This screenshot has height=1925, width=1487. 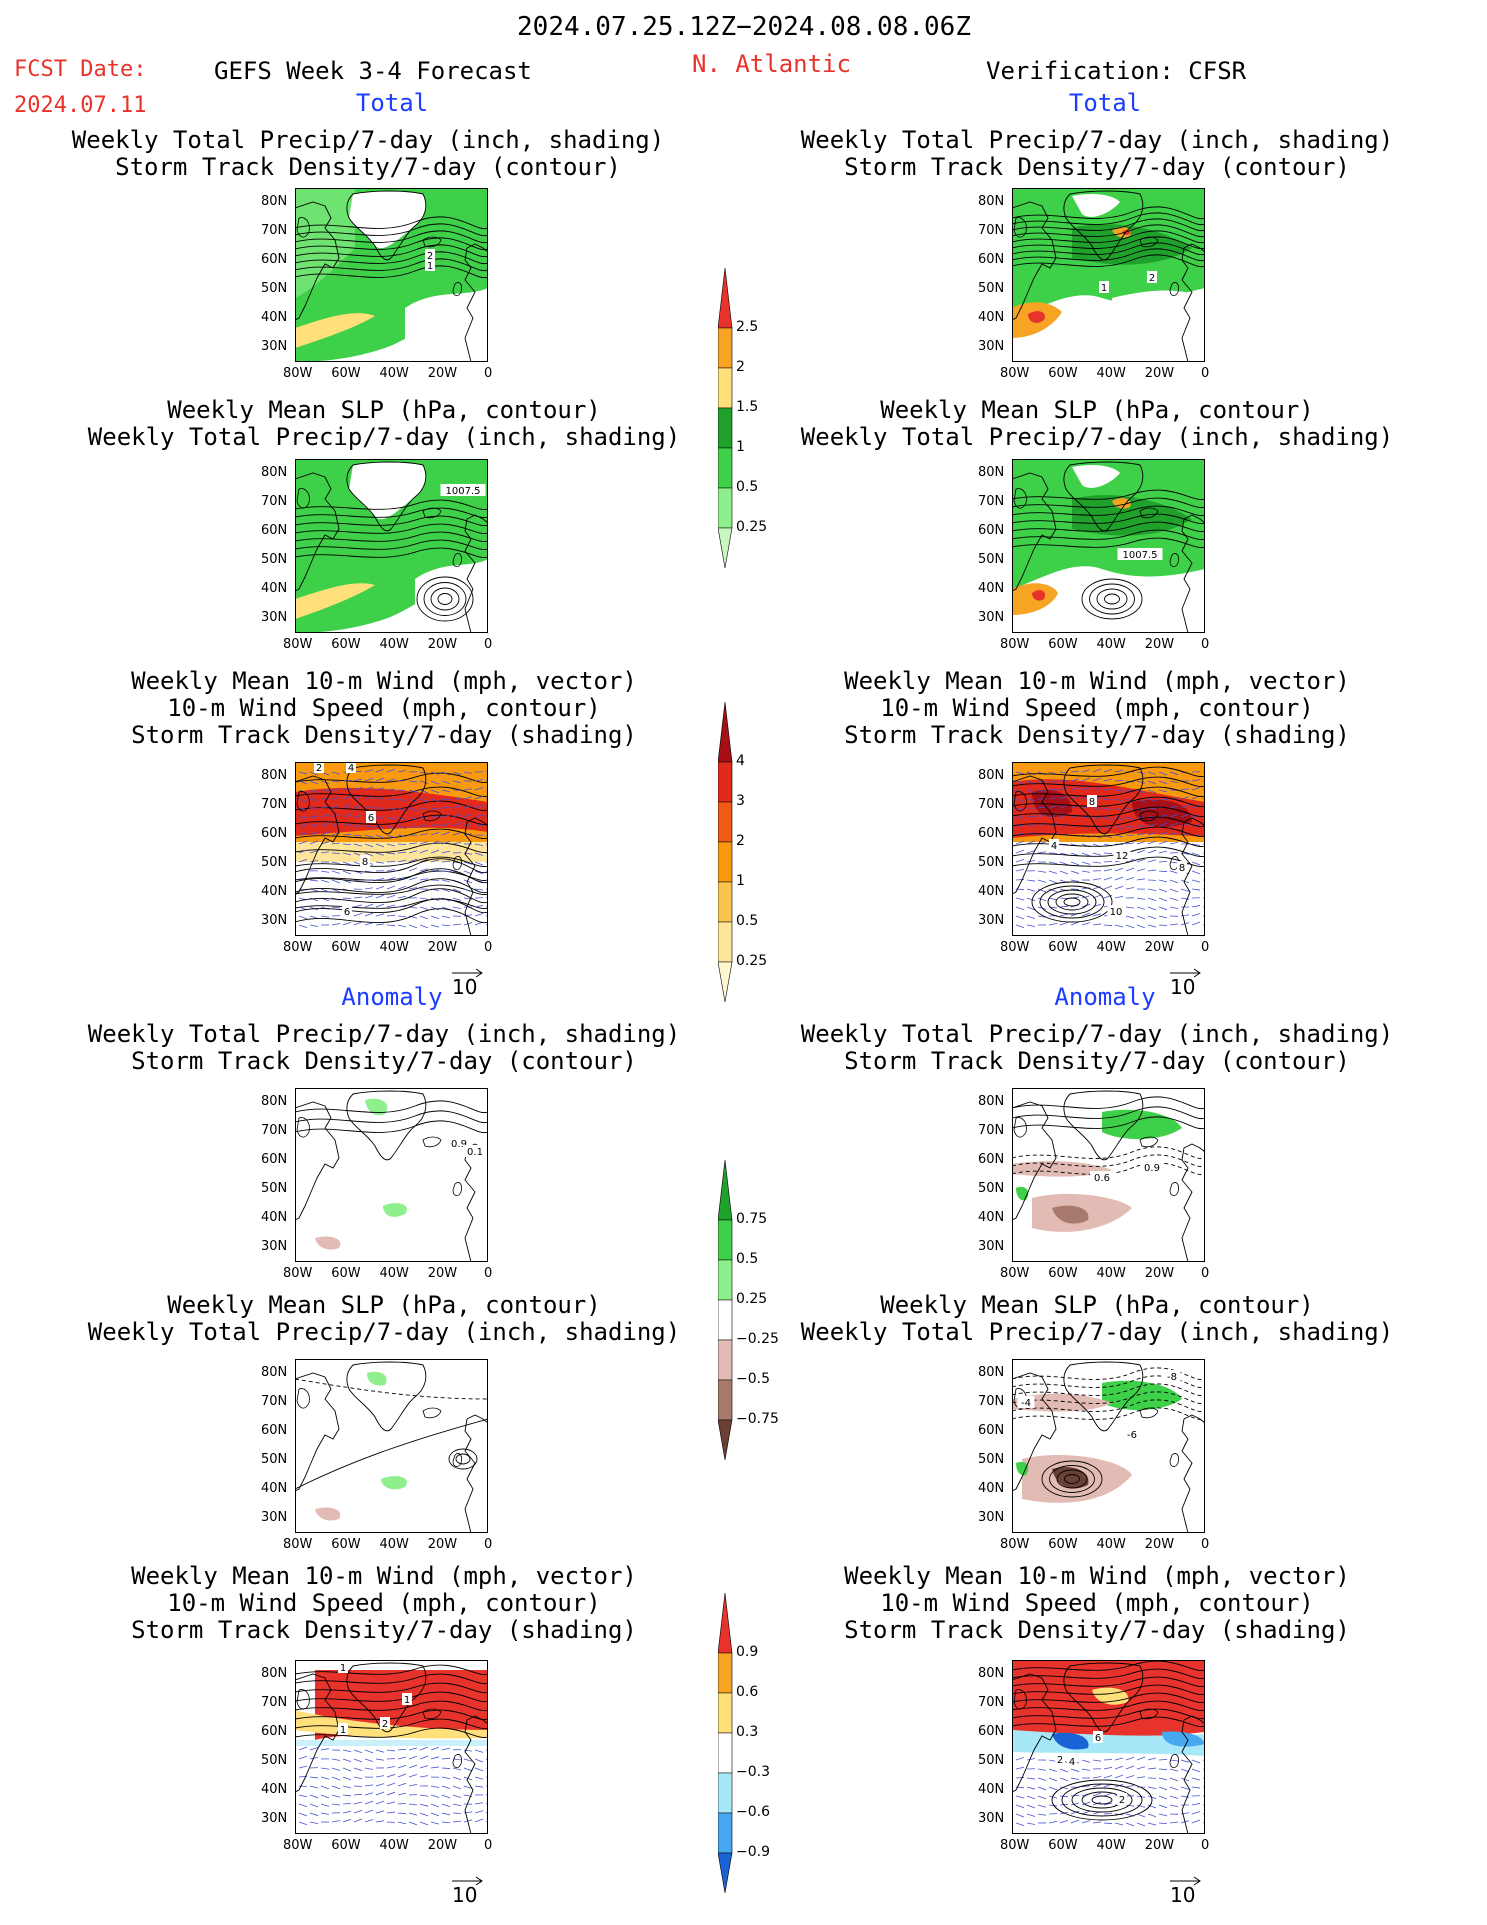 I want to click on map-plot: 2 4 6 8 6, so click(x=391, y=849).